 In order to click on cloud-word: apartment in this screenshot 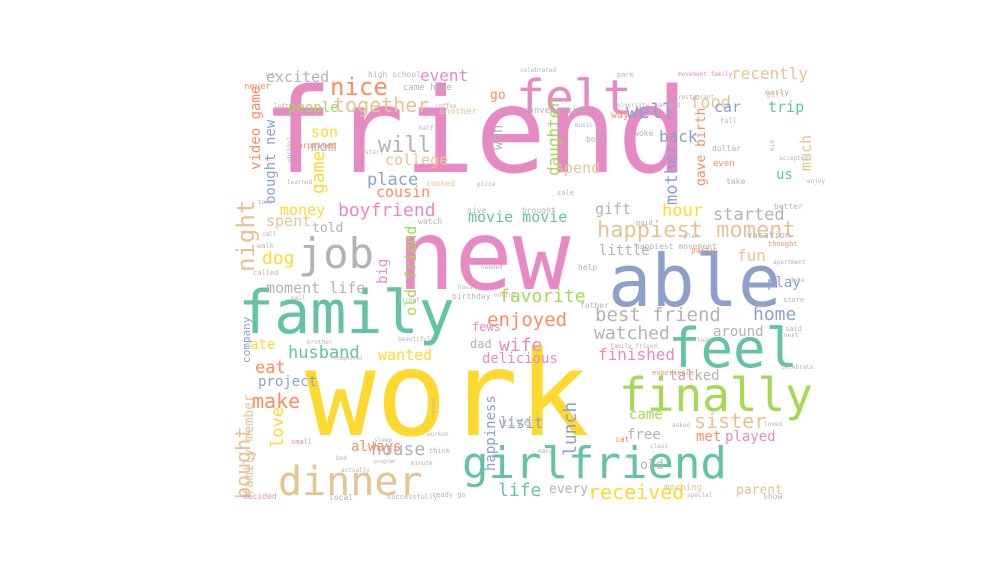, I will do `click(789, 262)`.